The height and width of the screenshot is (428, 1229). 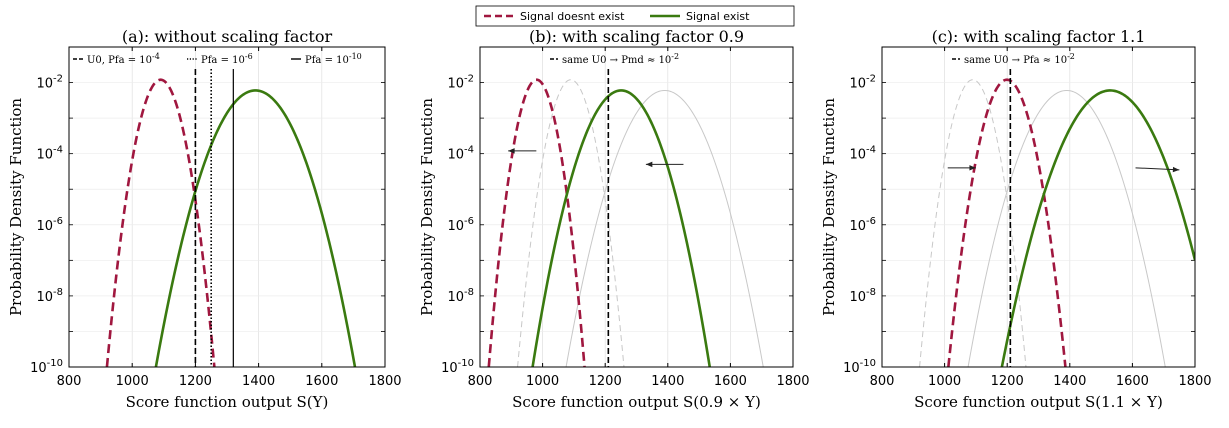 I want to click on legend-label: Signal doesnt exist, so click(x=572, y=16).